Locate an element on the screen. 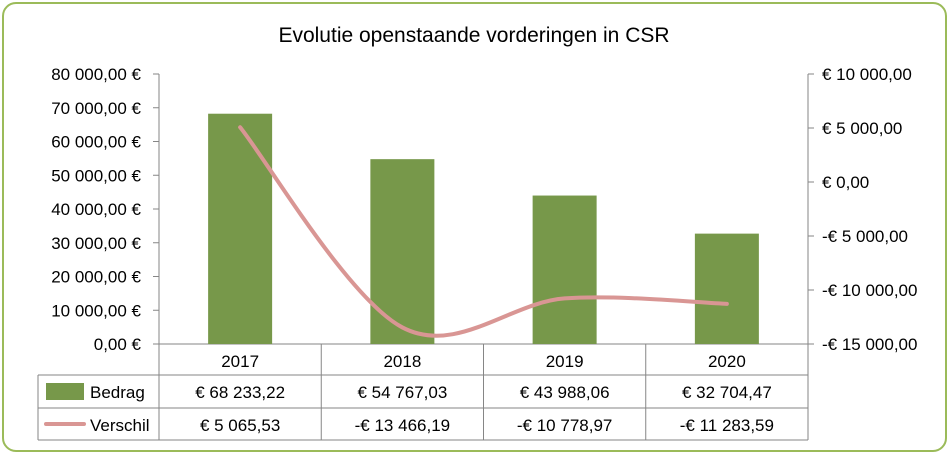  y-left-tick-label: 60 000,00 € is located at coordinates (96, 142).